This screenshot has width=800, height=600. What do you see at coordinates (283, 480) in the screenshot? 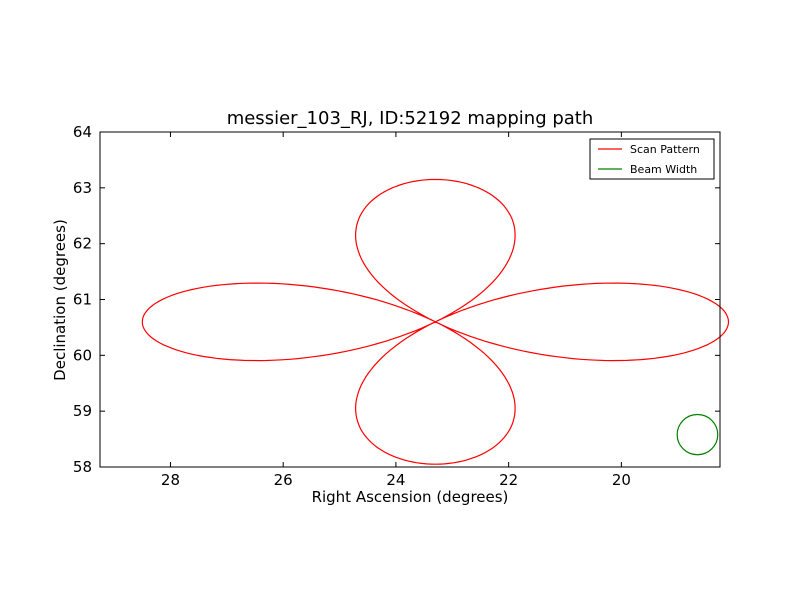
I see `x-tick-label: 26` at bounding box center [283, 480].